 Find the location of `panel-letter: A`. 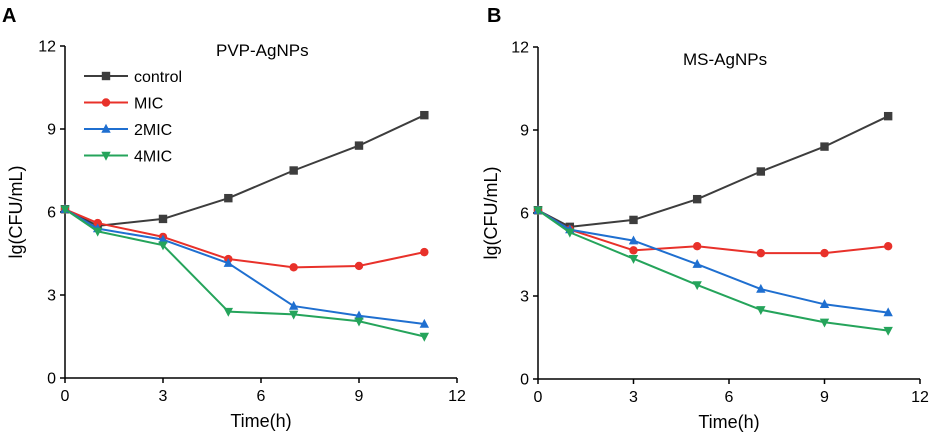

panel-letter: A is located at coordinates (9, 16).